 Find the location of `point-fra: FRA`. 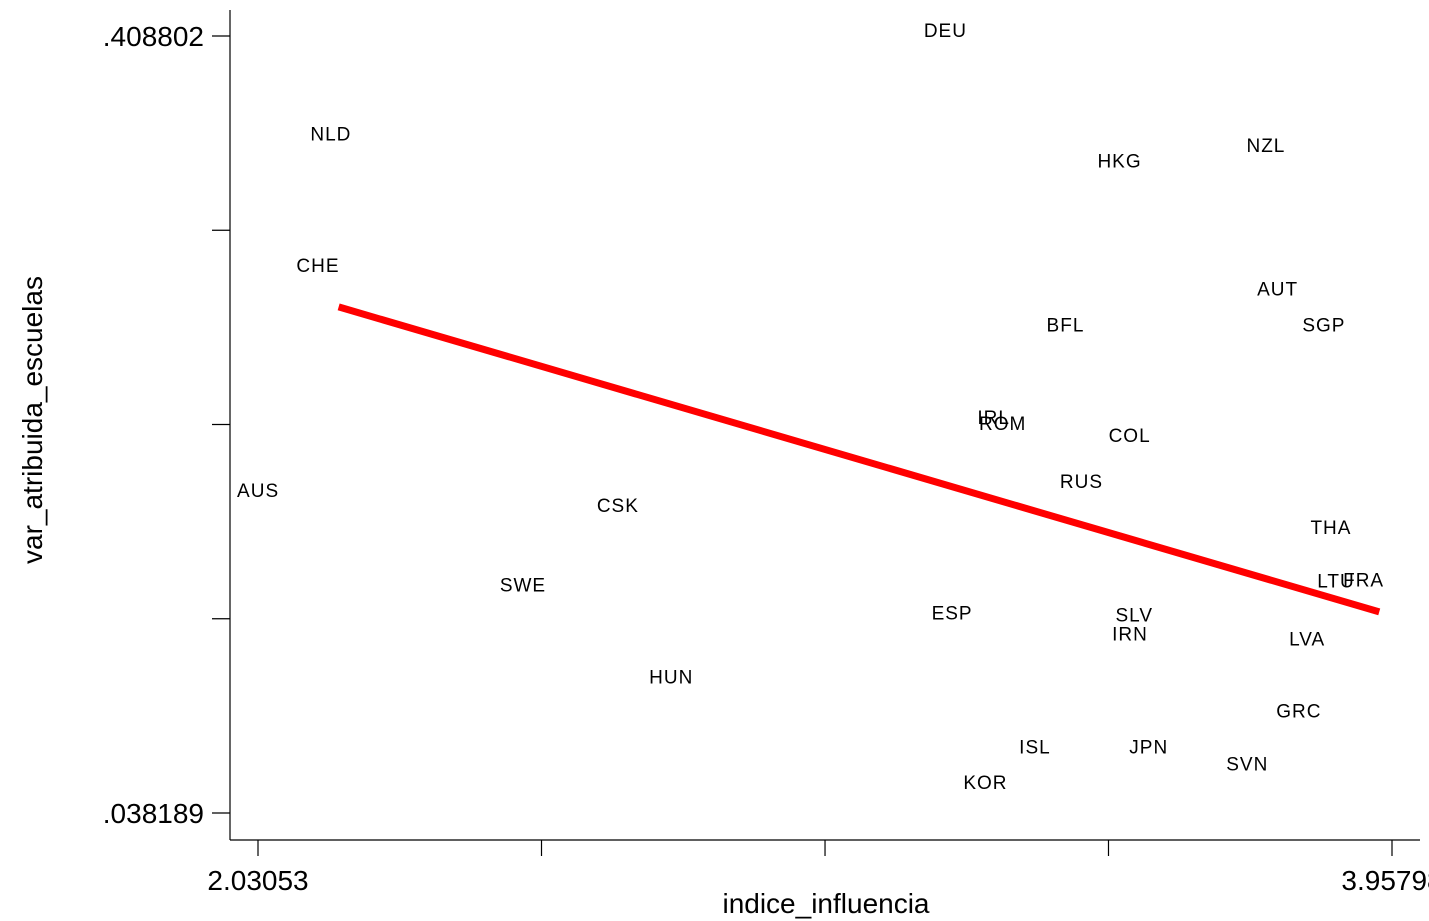

point-fra: FRA is located at coordinates (1363, 581).